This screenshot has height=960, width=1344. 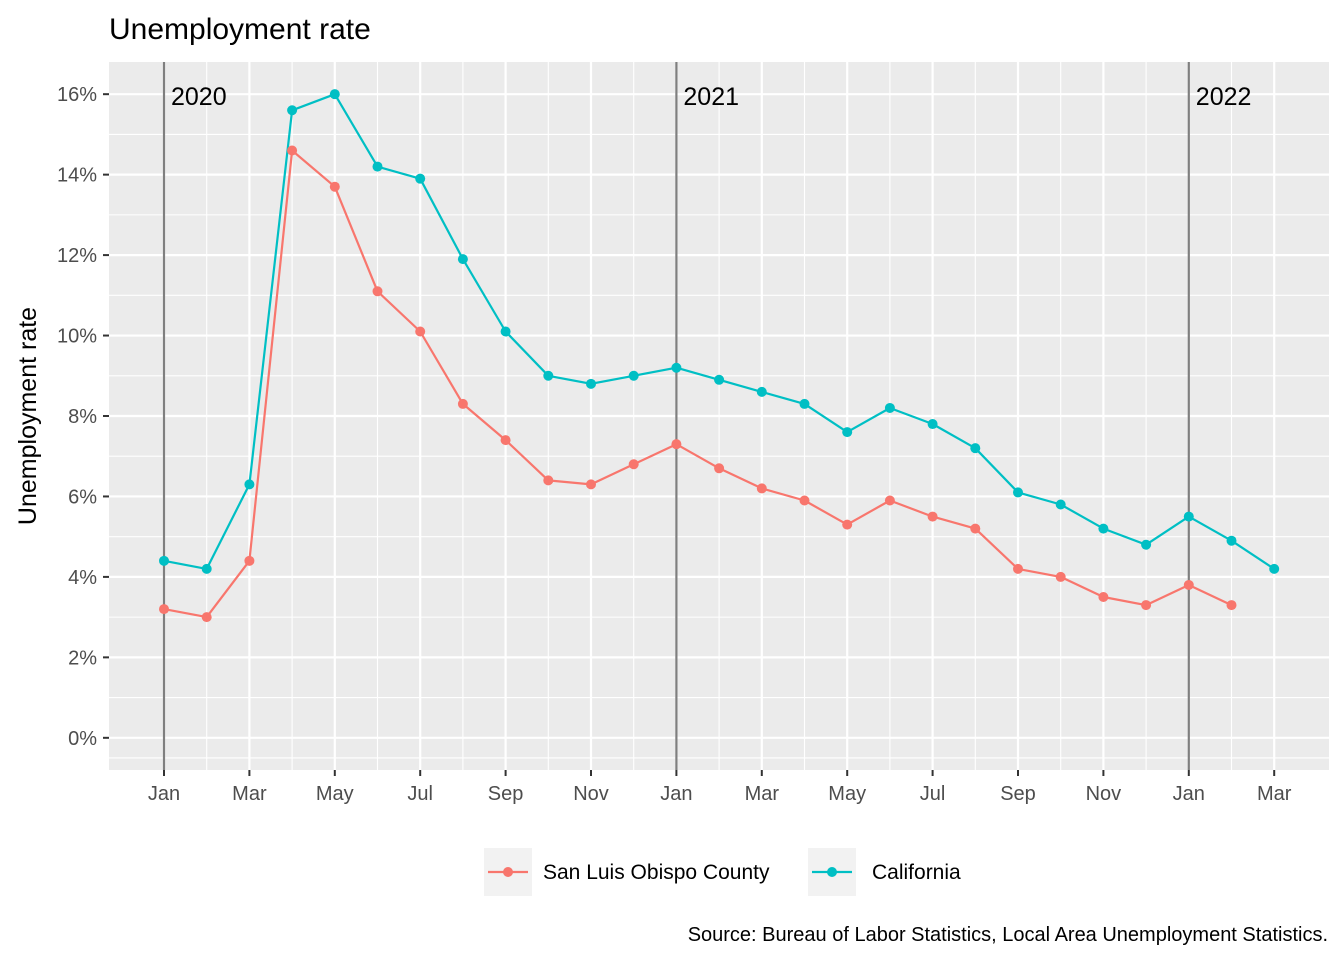 What do you see at coordinates (656, 872) in the screenshot?
I see `legend-label-0: San Luis Obispo County` at bounding box center [656, 872].